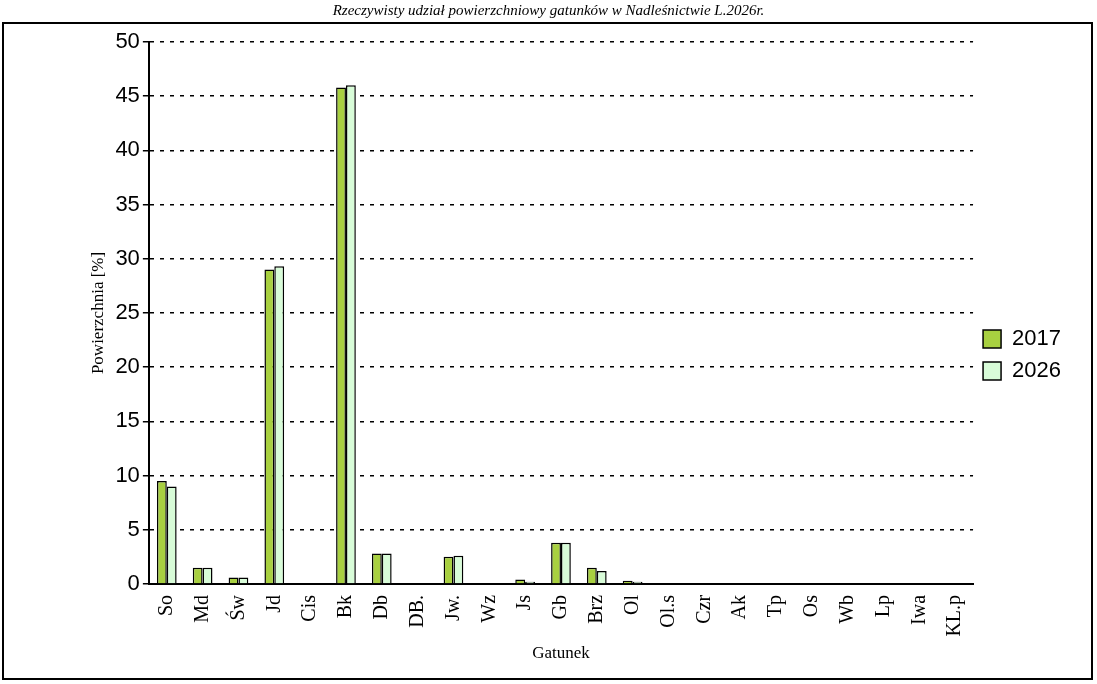 Image resolution: width=1097 pixels, height=684 pixels. I want to click on x-tick-label: Tp, so click(775, 606).